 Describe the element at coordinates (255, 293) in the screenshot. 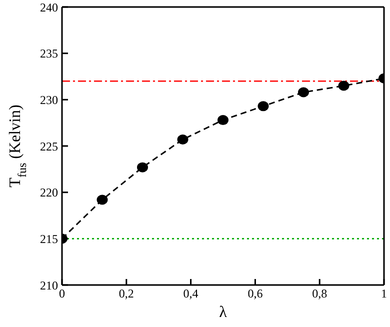

I see `x-tick-label: 0,6` at that location.